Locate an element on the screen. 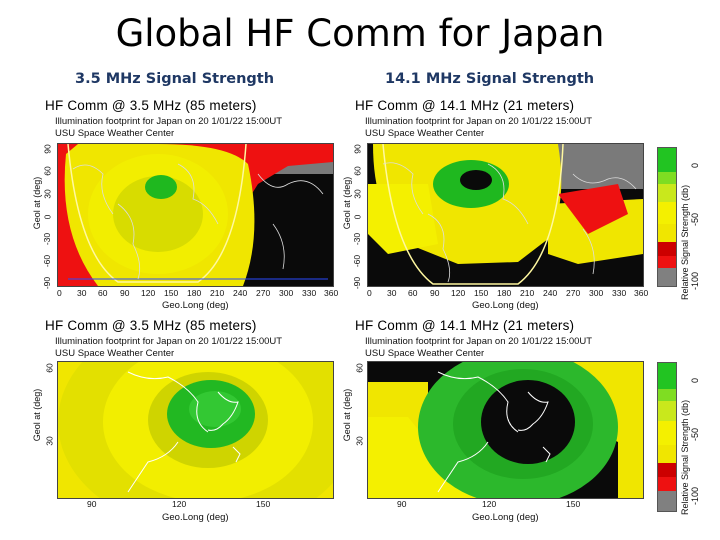 The image size is (720, 540). x-tick: 360 is located at coordinates (331, 293).